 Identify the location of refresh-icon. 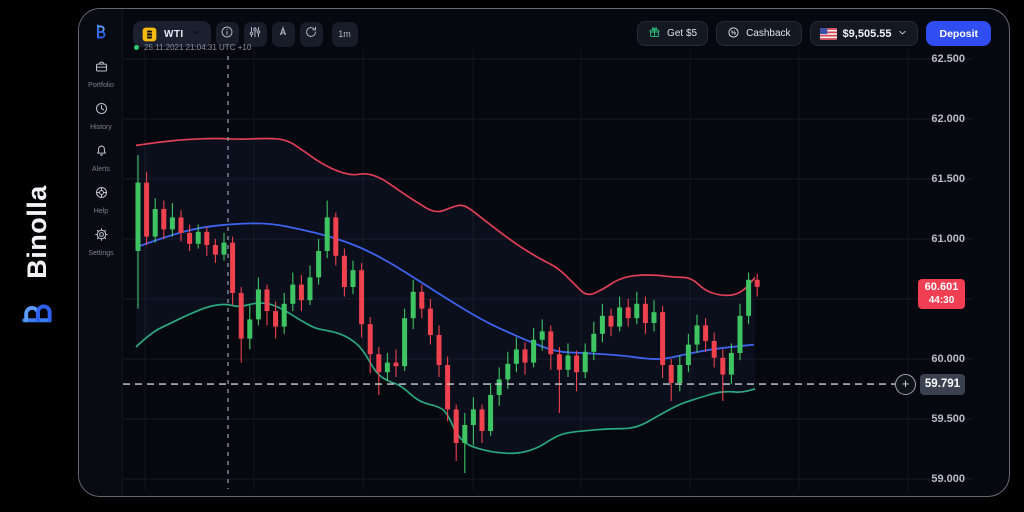
(311, 34).